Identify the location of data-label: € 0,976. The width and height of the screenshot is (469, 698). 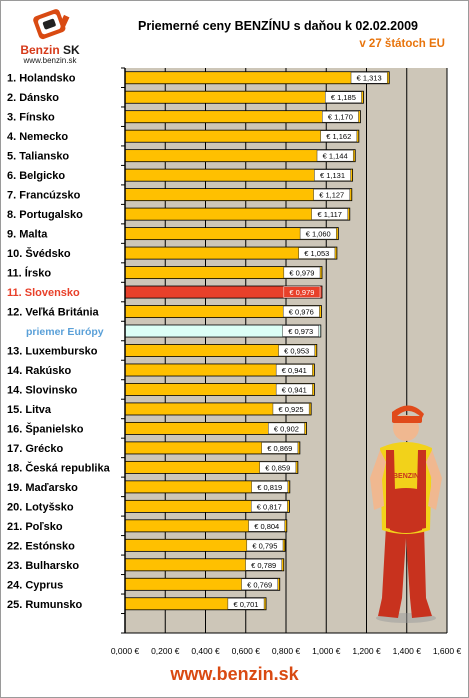
(301, 312).